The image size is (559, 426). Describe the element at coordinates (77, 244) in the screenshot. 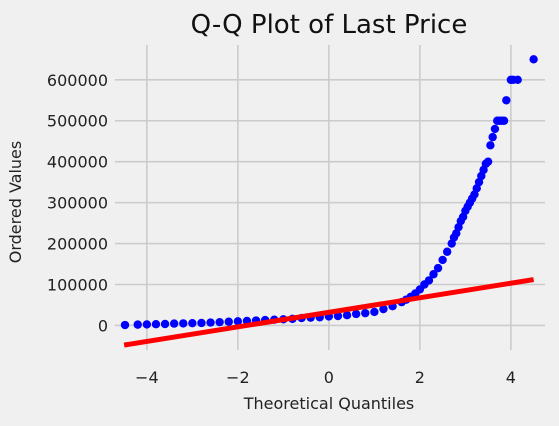

I see `y-tick-label: 200000` at that location.